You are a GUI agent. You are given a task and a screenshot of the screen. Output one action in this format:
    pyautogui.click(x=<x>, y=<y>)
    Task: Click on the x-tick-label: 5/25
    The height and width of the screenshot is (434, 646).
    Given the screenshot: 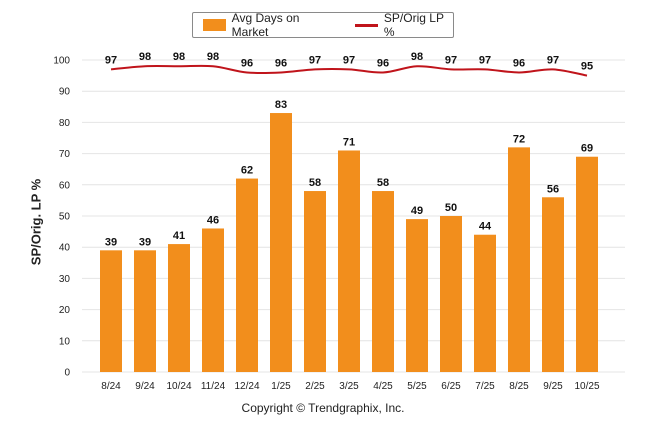 What is the action you would take?
    pyautogui.click(x=417, y=386)
    